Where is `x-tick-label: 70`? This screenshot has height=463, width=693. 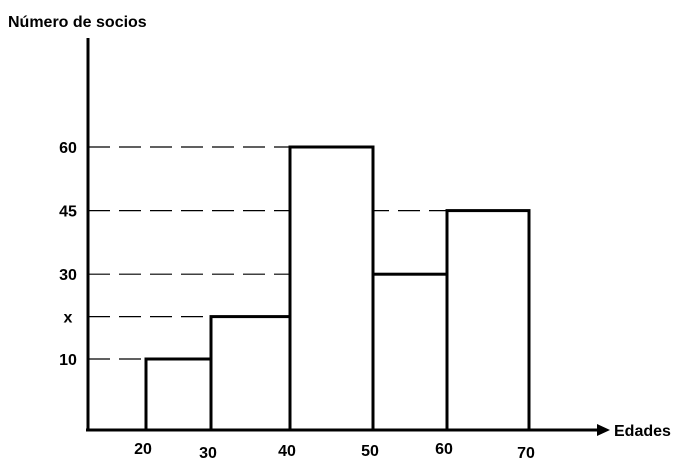 x-tick-label: 70 is located at coordinates (526, 453).